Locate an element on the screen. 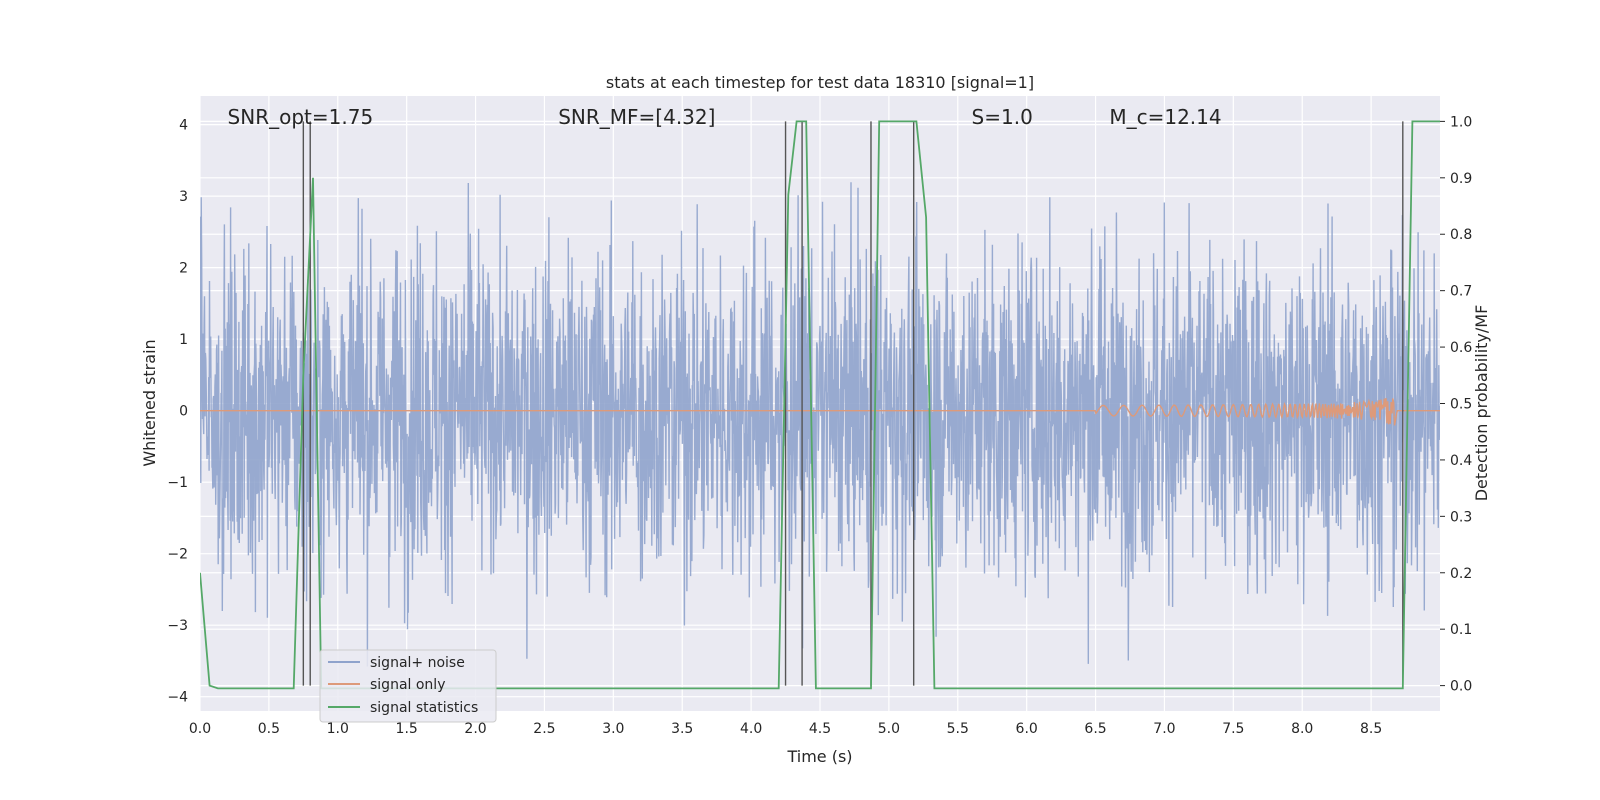 This screenshot has height=800, width=1600. y-tick-label: 4 is located at coordinates (183, 126).